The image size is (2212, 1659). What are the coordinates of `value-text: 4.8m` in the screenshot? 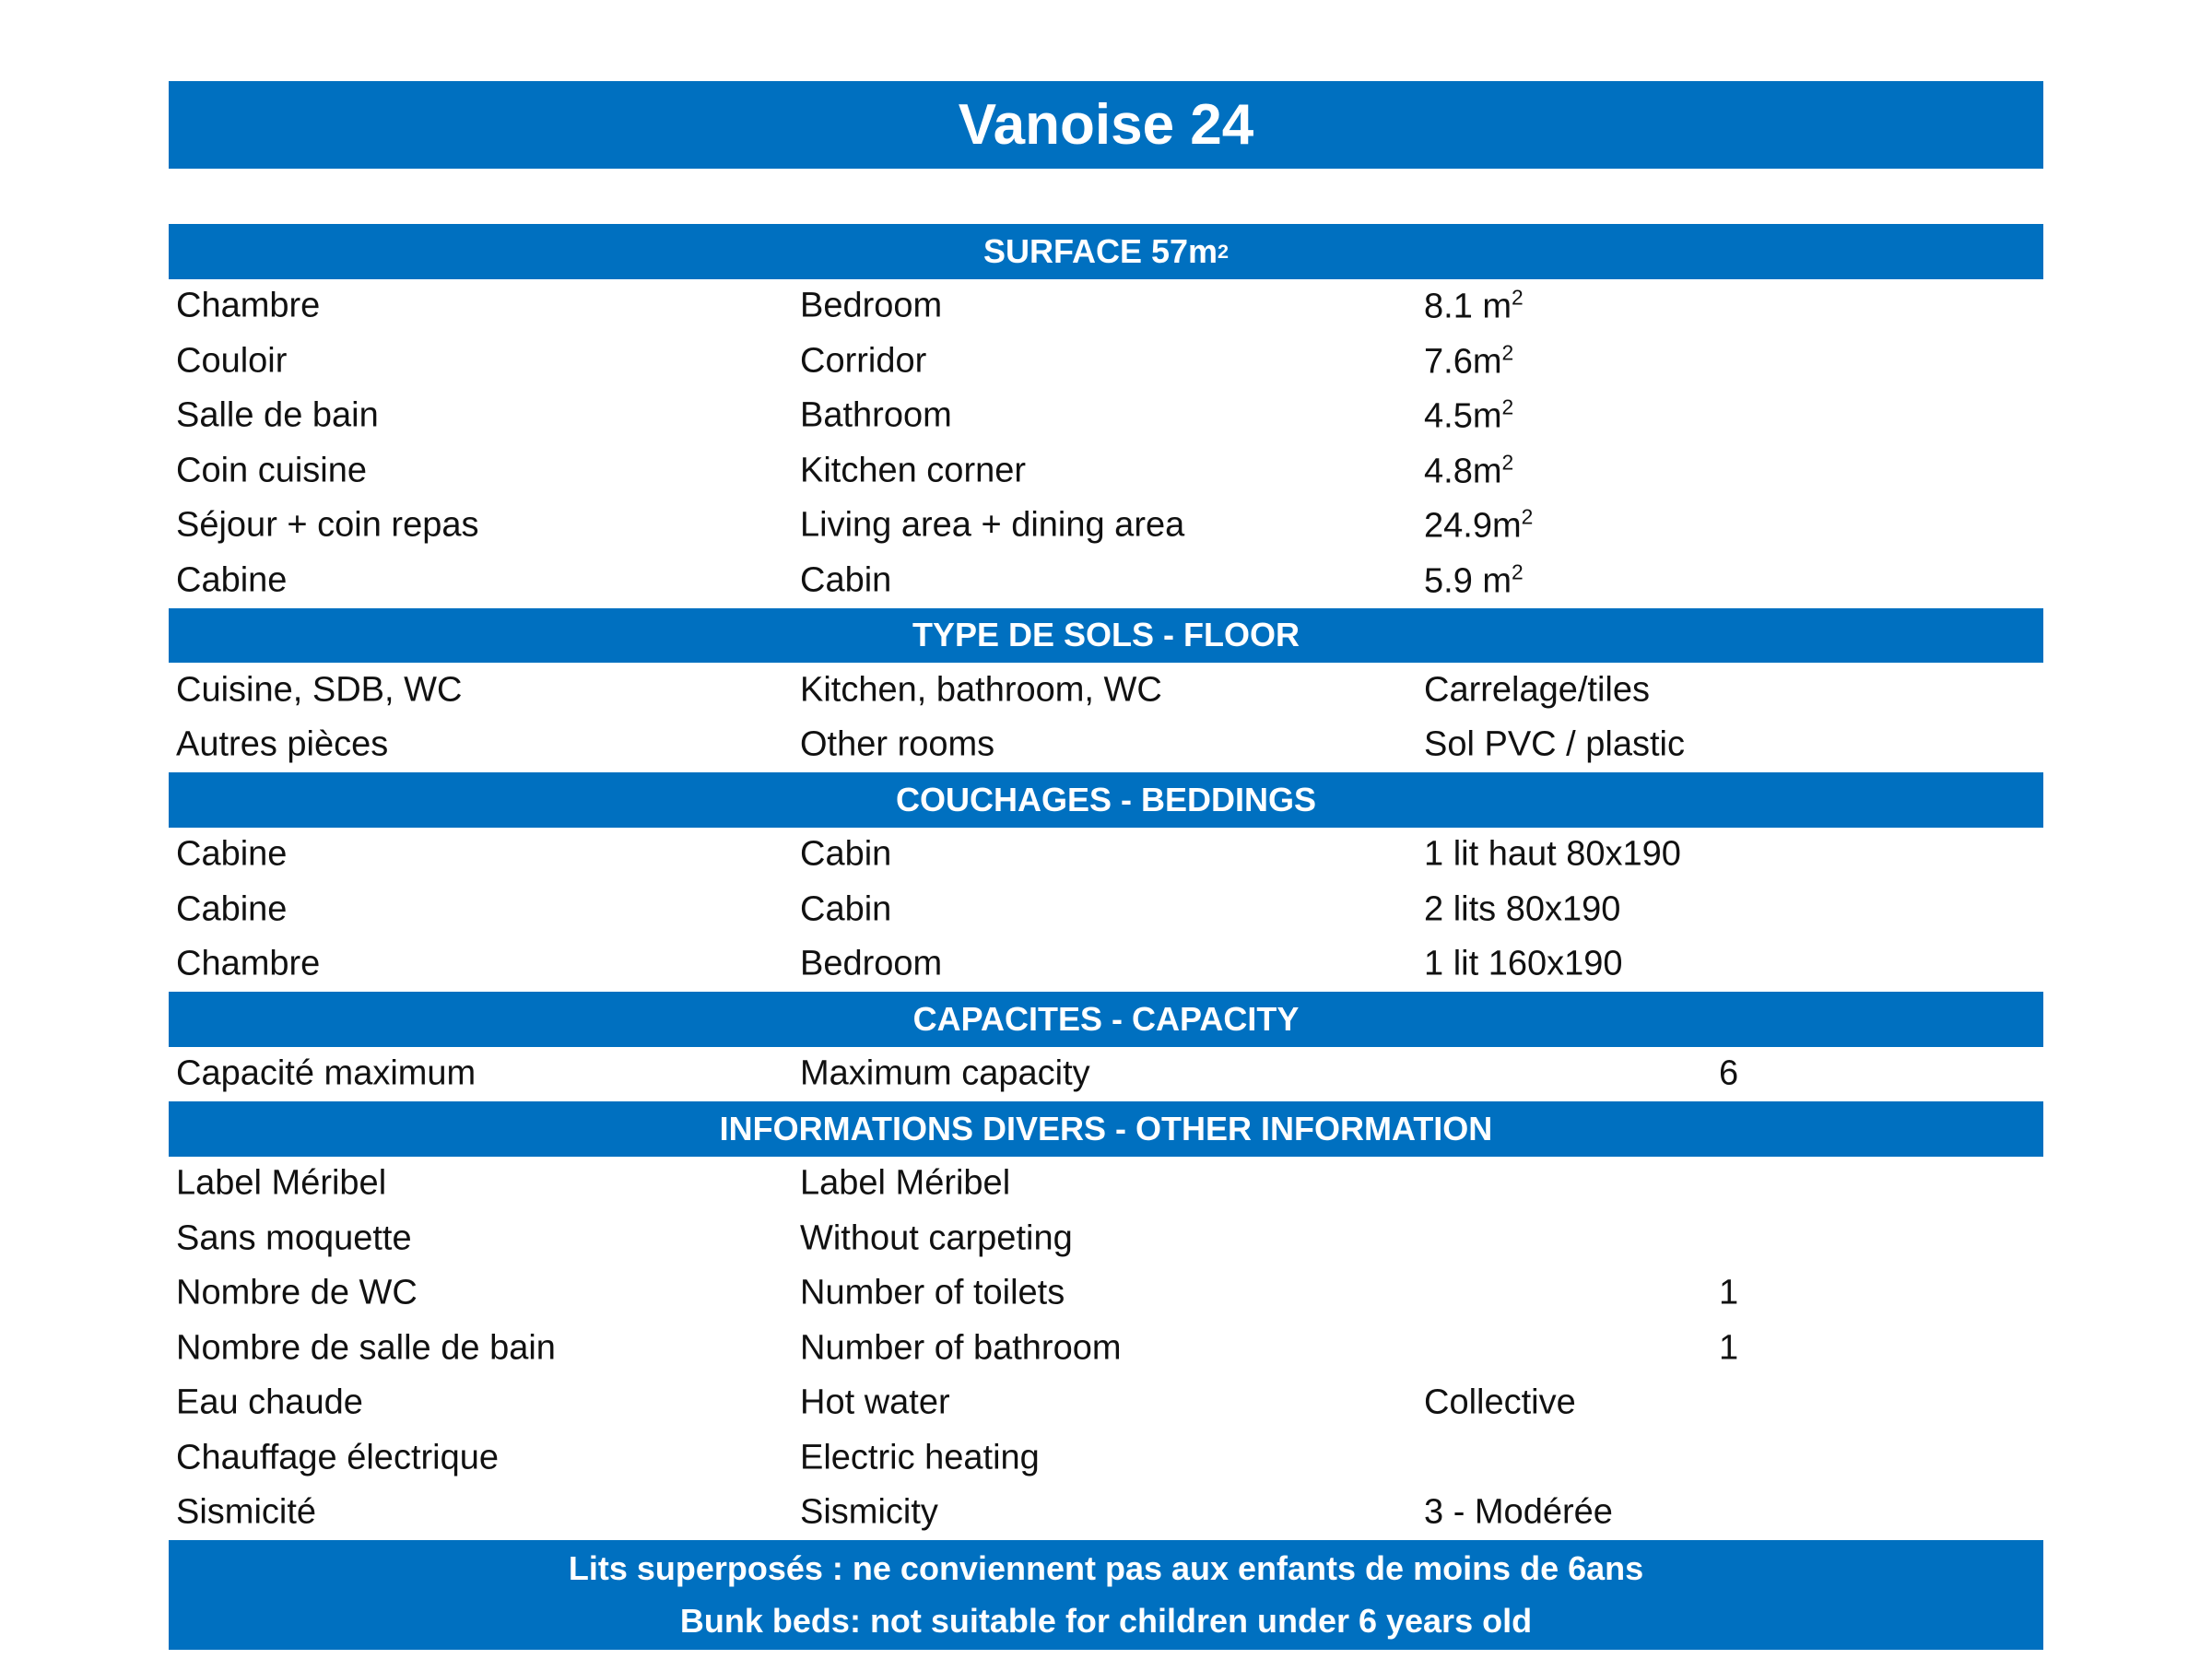 It's located at (1463, 471).